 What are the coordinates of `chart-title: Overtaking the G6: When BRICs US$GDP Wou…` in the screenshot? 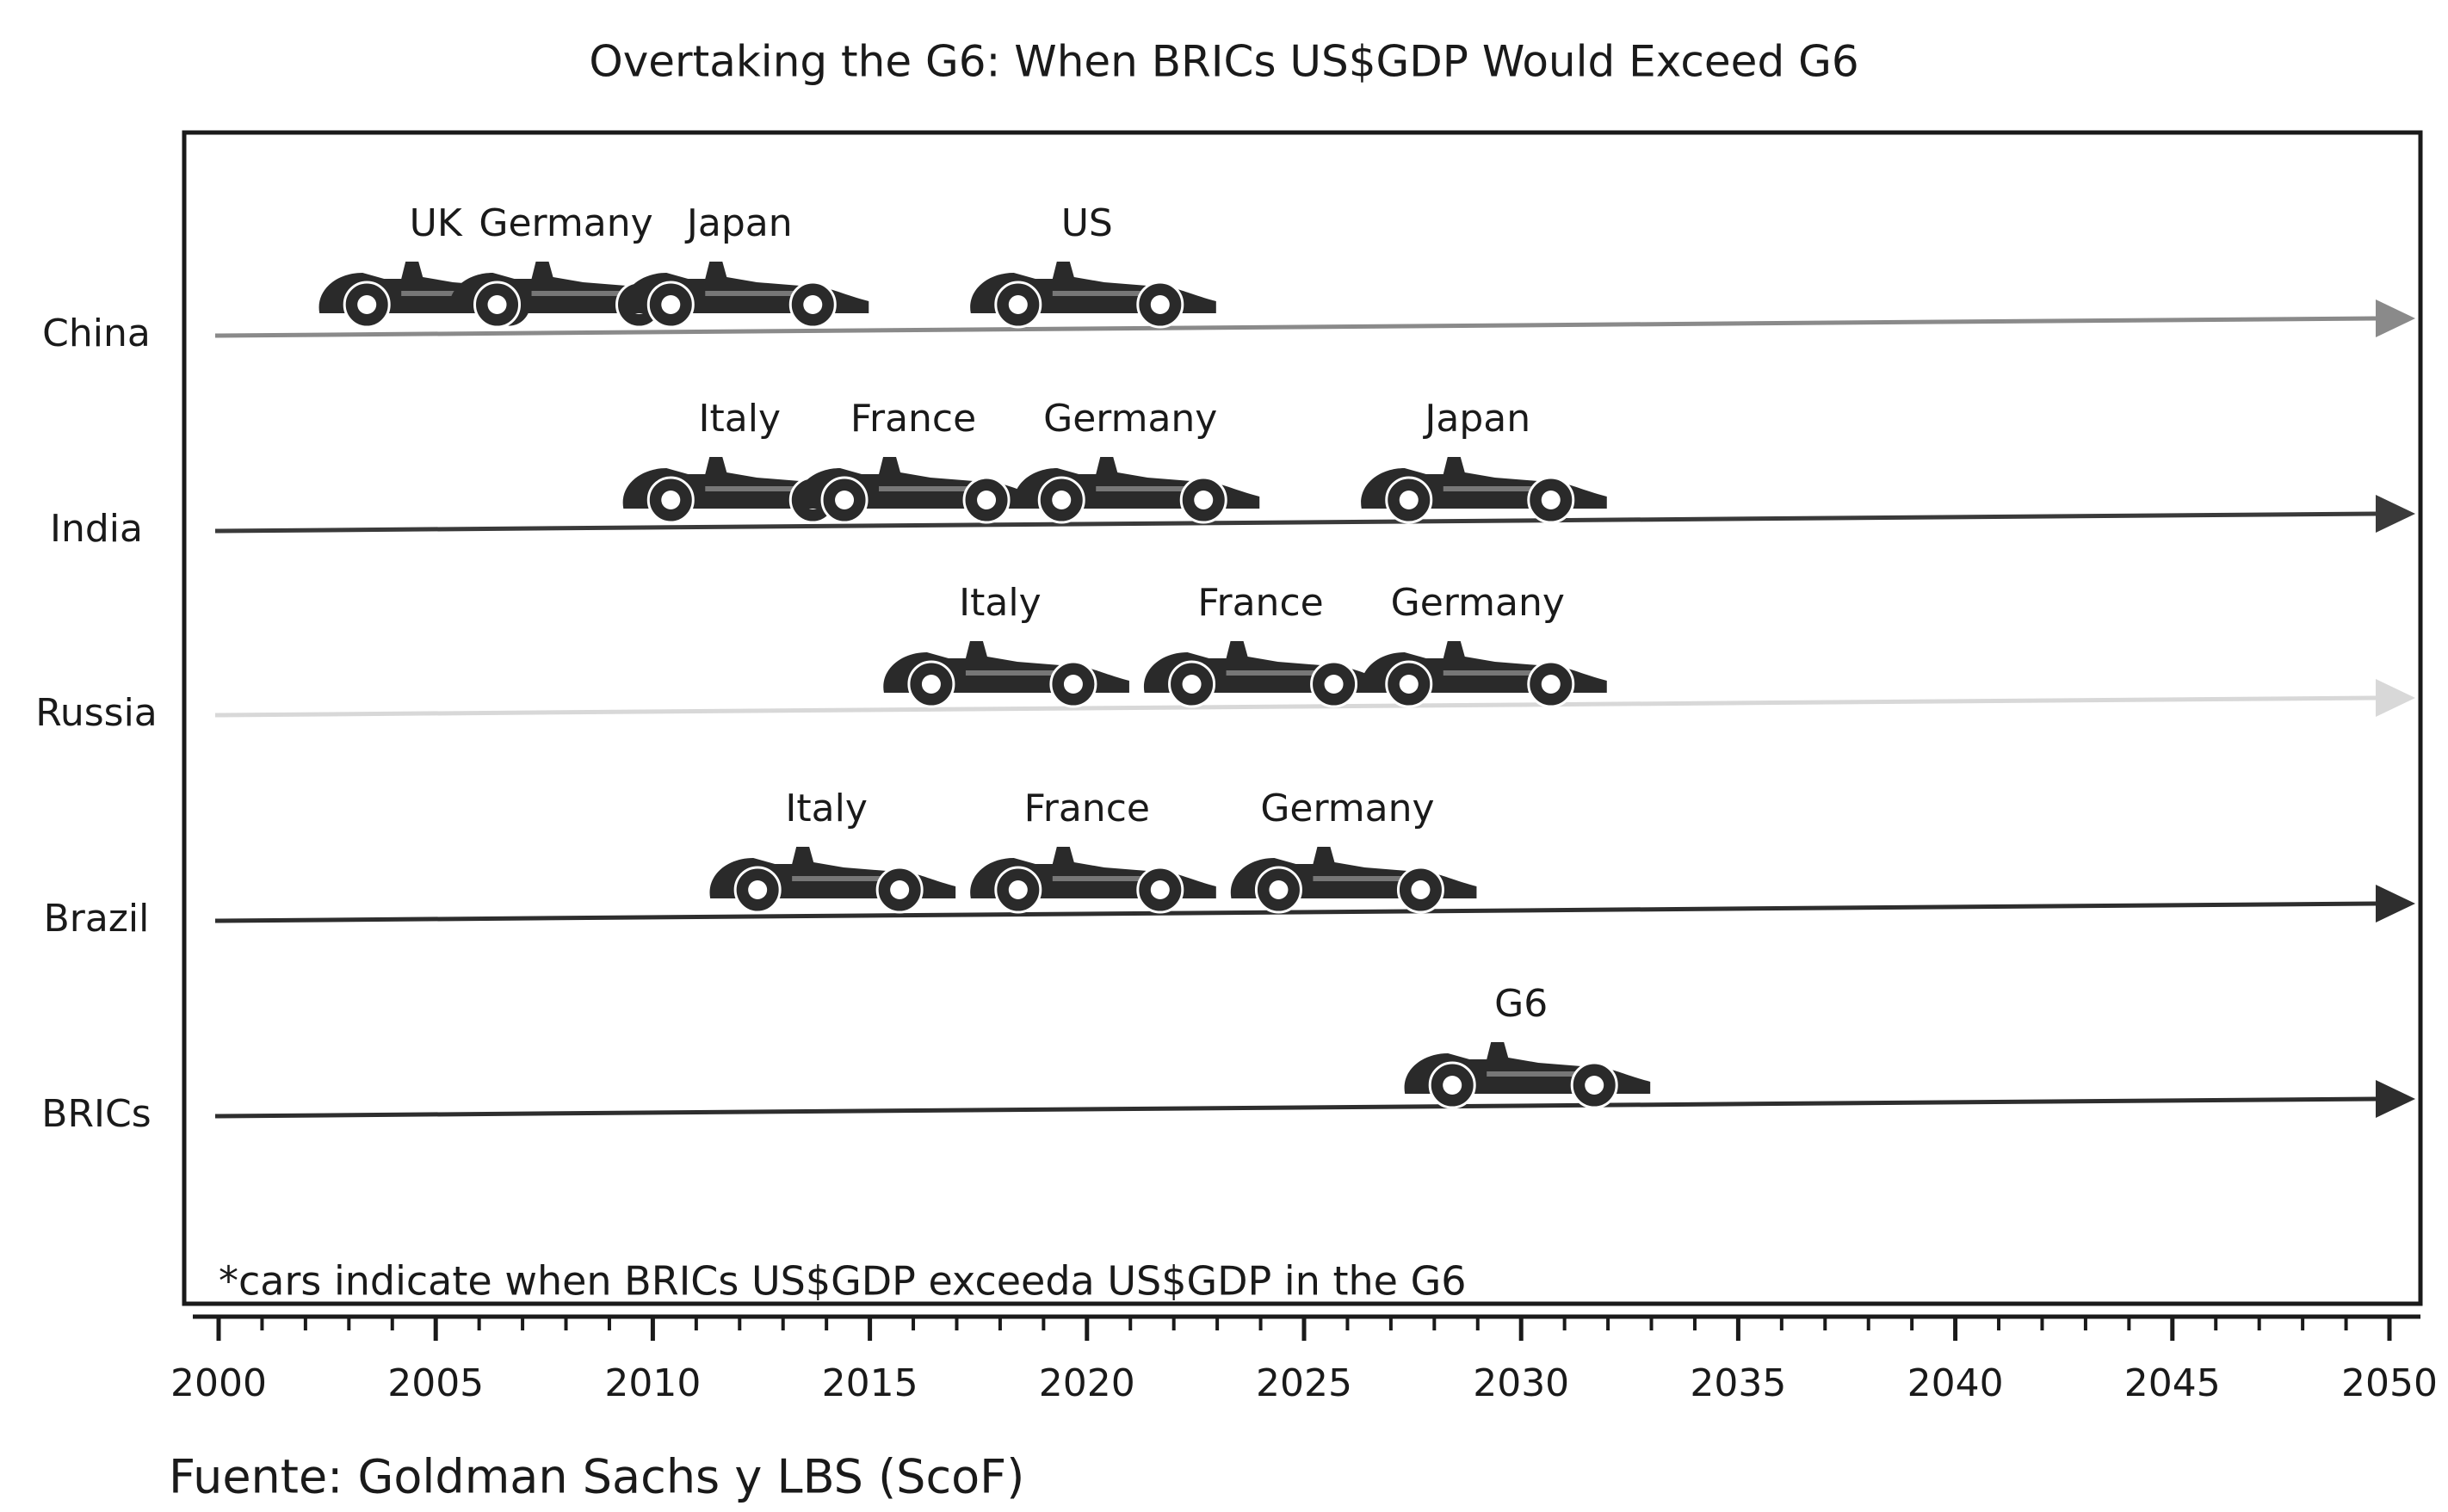 It's located at (1224, 62).